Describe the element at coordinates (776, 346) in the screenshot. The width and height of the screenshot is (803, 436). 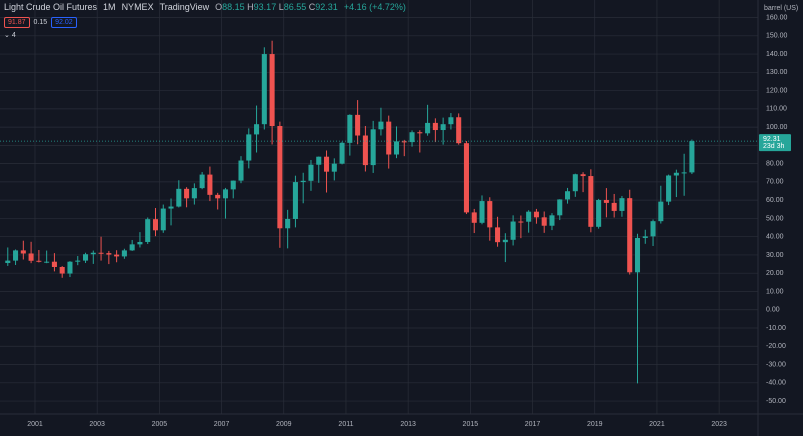
I see `y-tick-label: -20.00` at that location.